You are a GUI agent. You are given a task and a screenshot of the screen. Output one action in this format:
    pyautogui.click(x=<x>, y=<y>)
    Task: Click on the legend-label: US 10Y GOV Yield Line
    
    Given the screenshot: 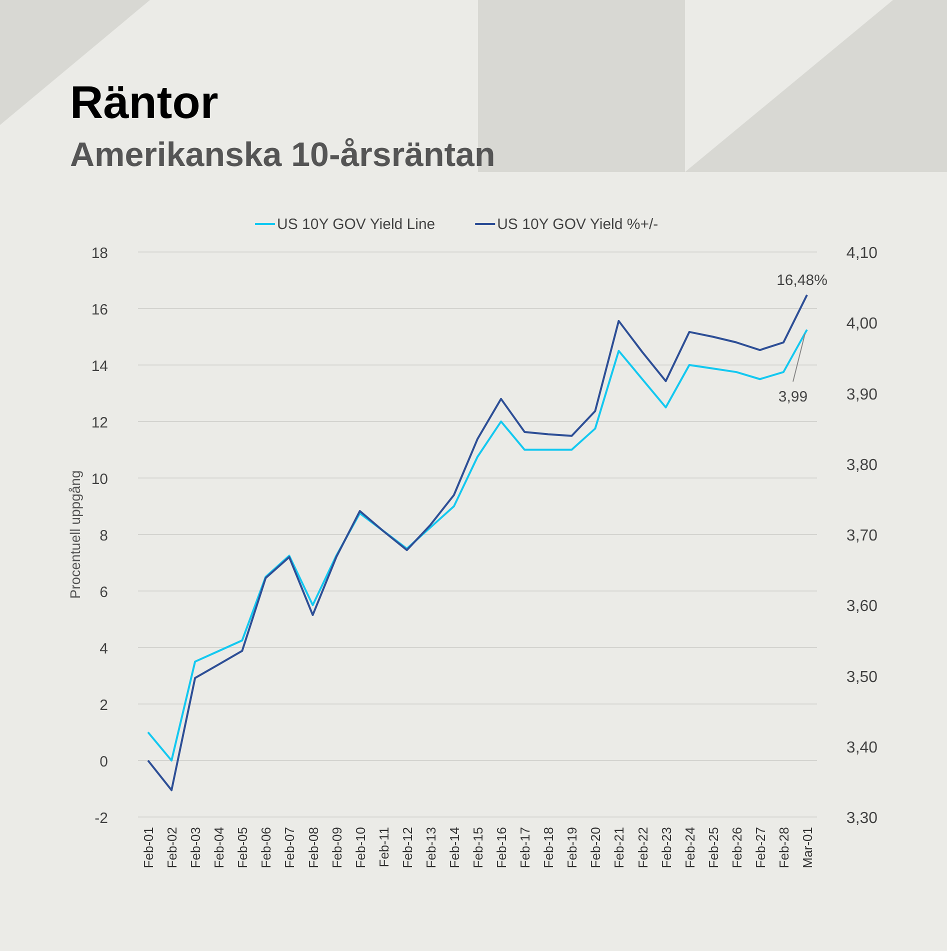 What is the action you would take?
    pyautogui.click(x=356, y=224)
    